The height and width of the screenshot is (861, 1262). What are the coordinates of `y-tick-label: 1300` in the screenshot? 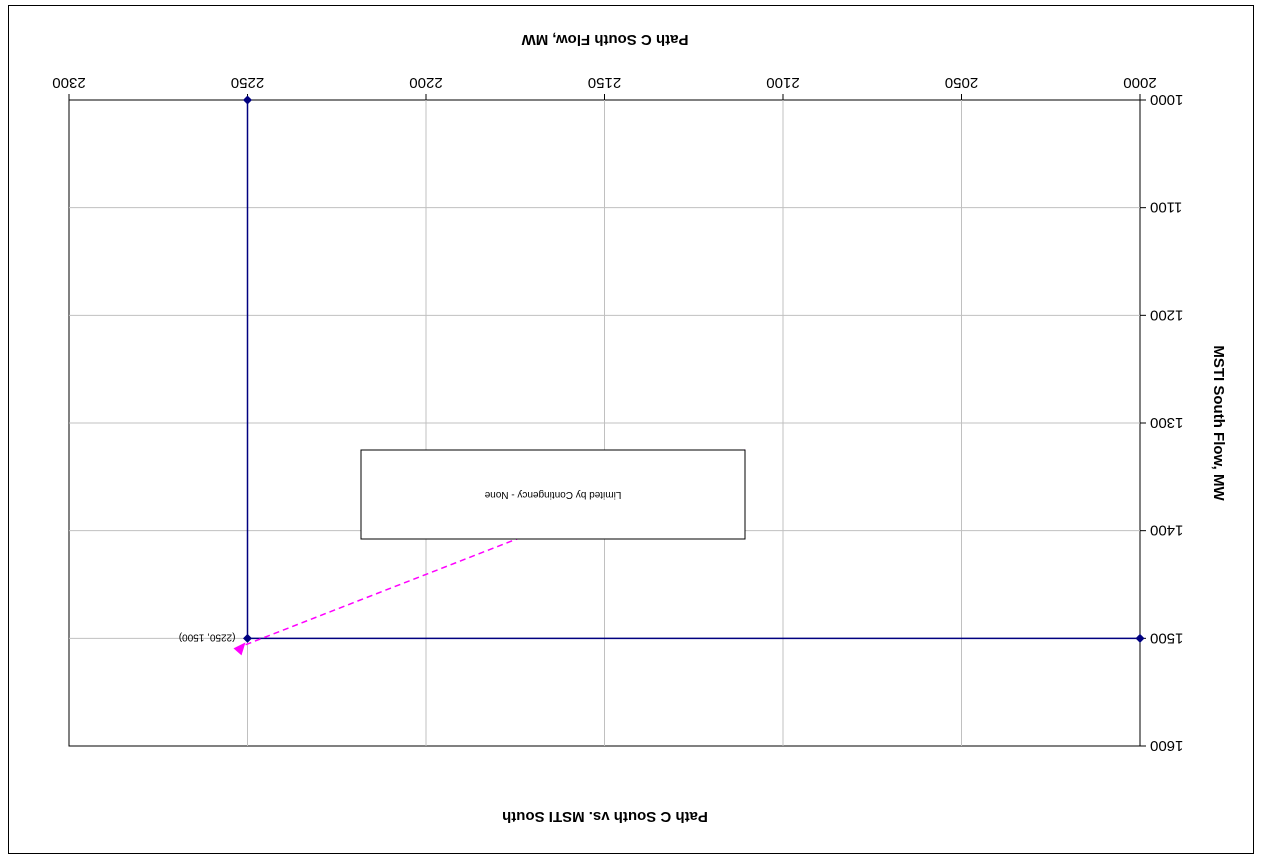 It's located at (1166, 422).